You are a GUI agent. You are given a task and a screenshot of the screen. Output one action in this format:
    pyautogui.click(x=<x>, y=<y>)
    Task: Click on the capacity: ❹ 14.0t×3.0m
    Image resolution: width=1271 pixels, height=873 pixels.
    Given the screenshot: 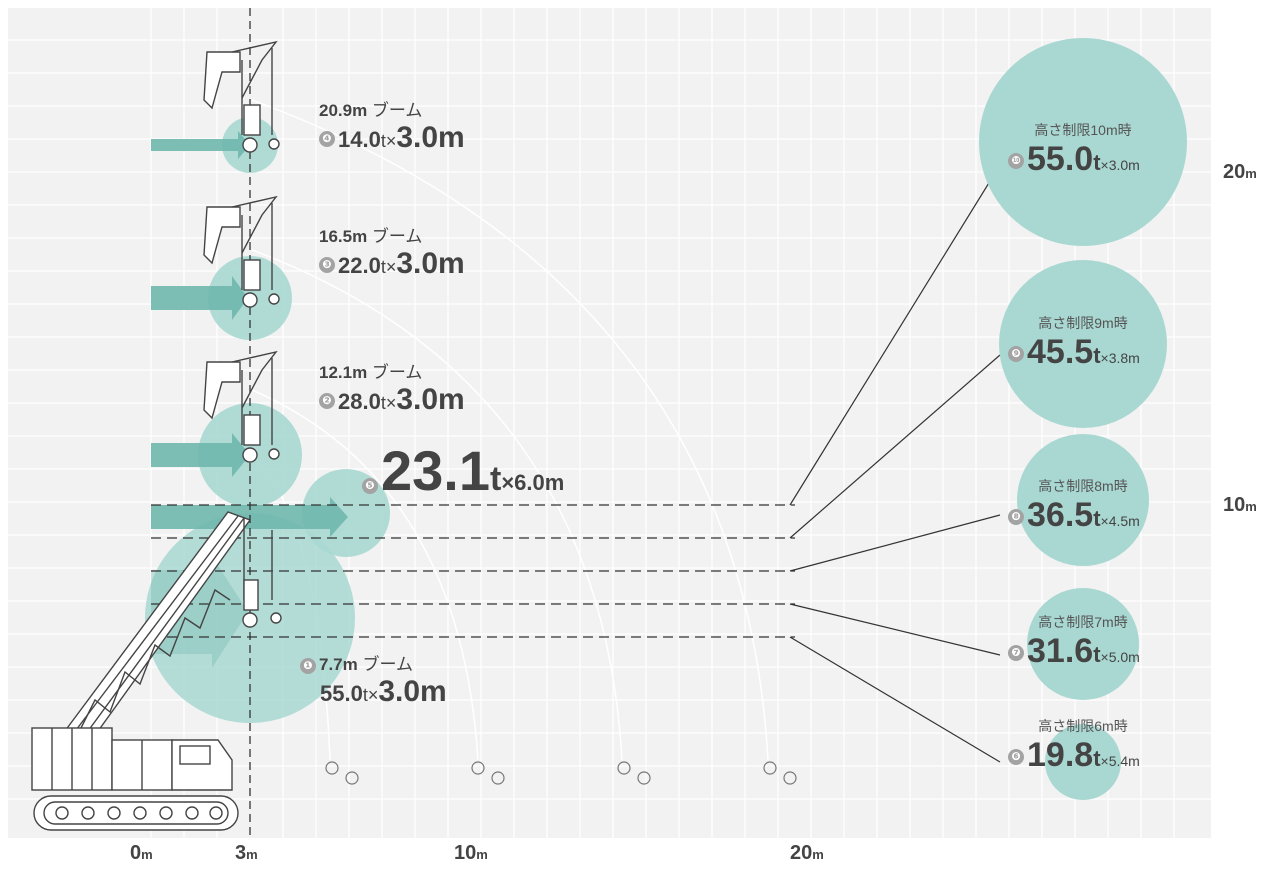 What is the action you would take?
    pyautogui.click(x=392, y=138)
    